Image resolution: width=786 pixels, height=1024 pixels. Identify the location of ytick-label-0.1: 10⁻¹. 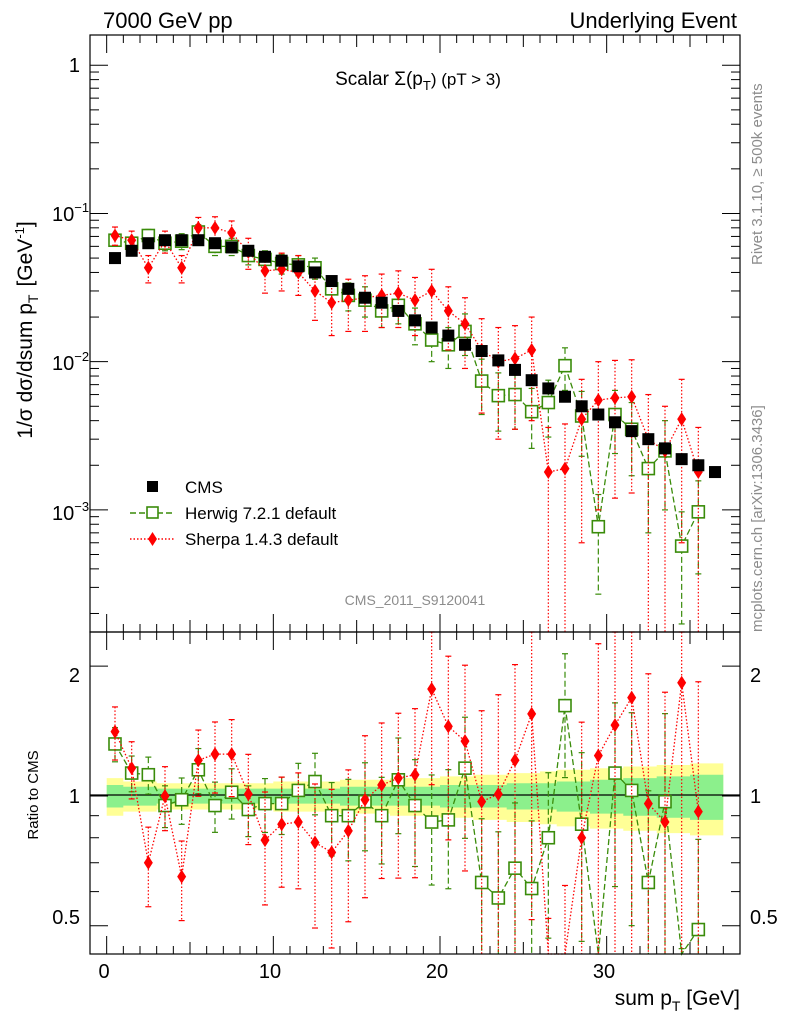
(70, 213).